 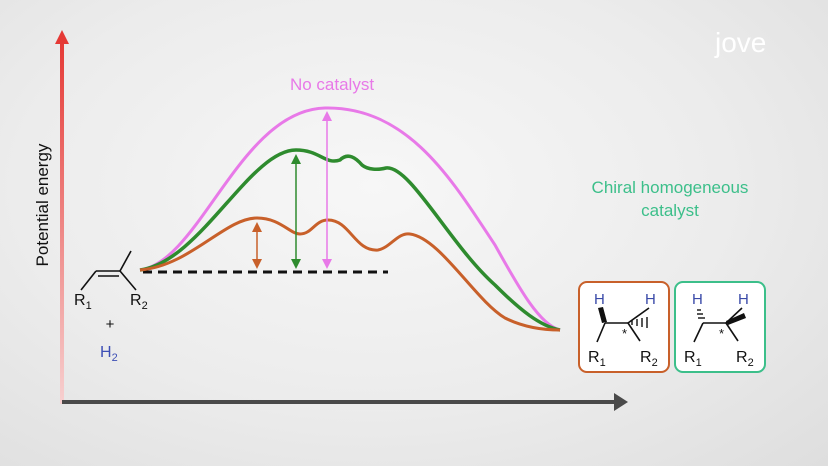 What do you see at coordinates (350, 274) in the screenshot?
I see `orange-catalyst-curve` at bounding box center [350, 274].